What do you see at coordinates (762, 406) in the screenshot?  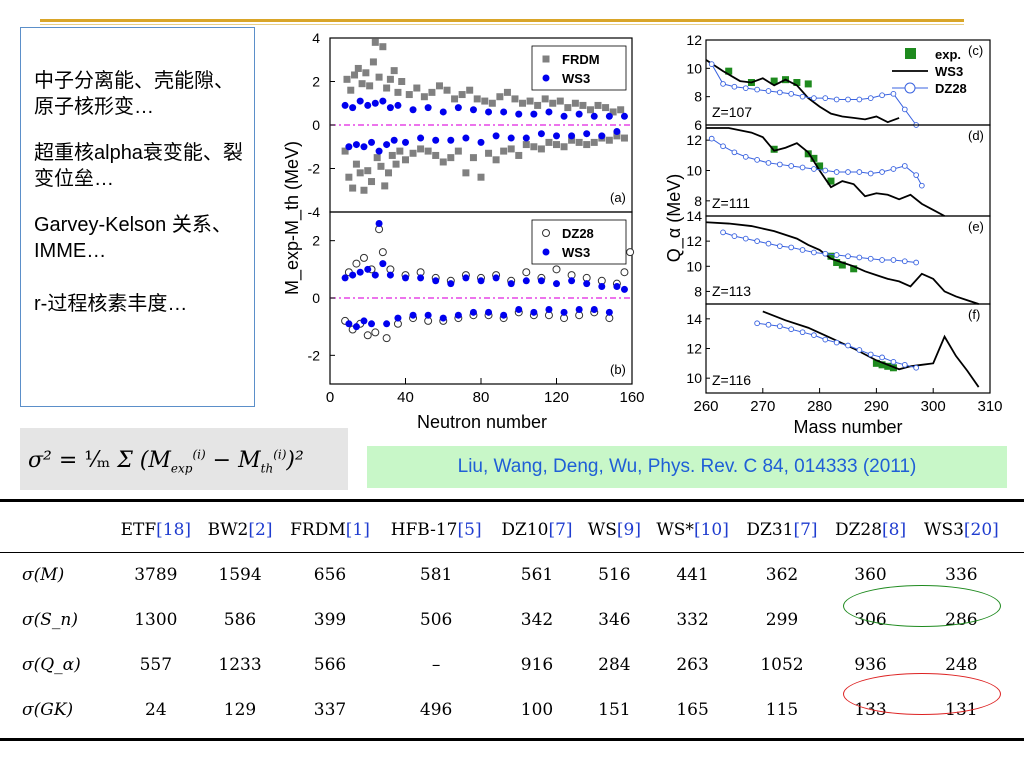 I see `x-tick-label: 270` at bounding box center [762, 406].